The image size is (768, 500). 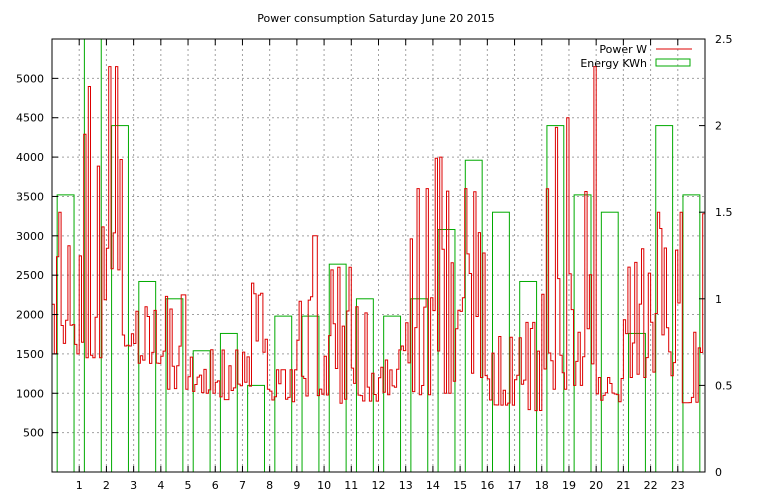 I want to click on x-tick-label: 13, so click(x=406, y=485).